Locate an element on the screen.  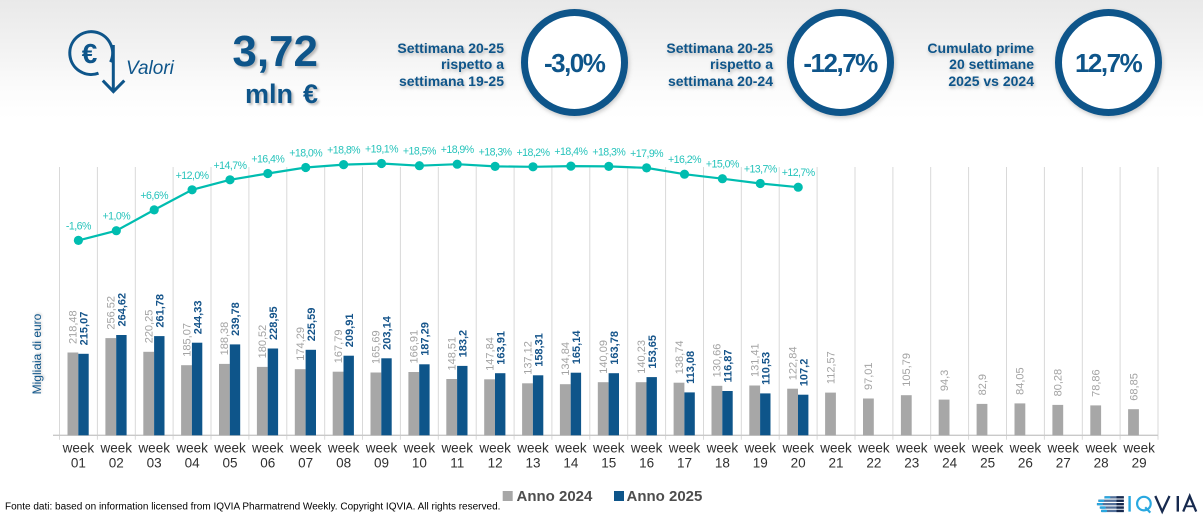
svg-text: 165,69 is located at coordinates (377, 347).